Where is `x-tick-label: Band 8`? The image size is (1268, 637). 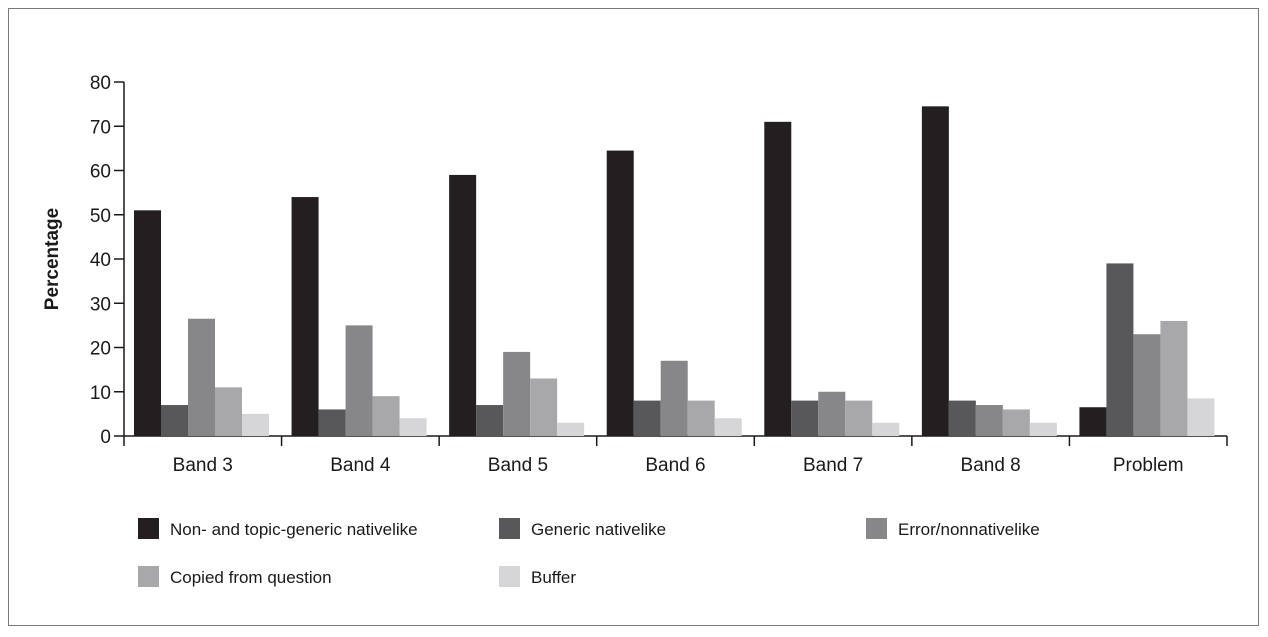
x-tick-label: Band 8 is located at coordinates (991, 465).